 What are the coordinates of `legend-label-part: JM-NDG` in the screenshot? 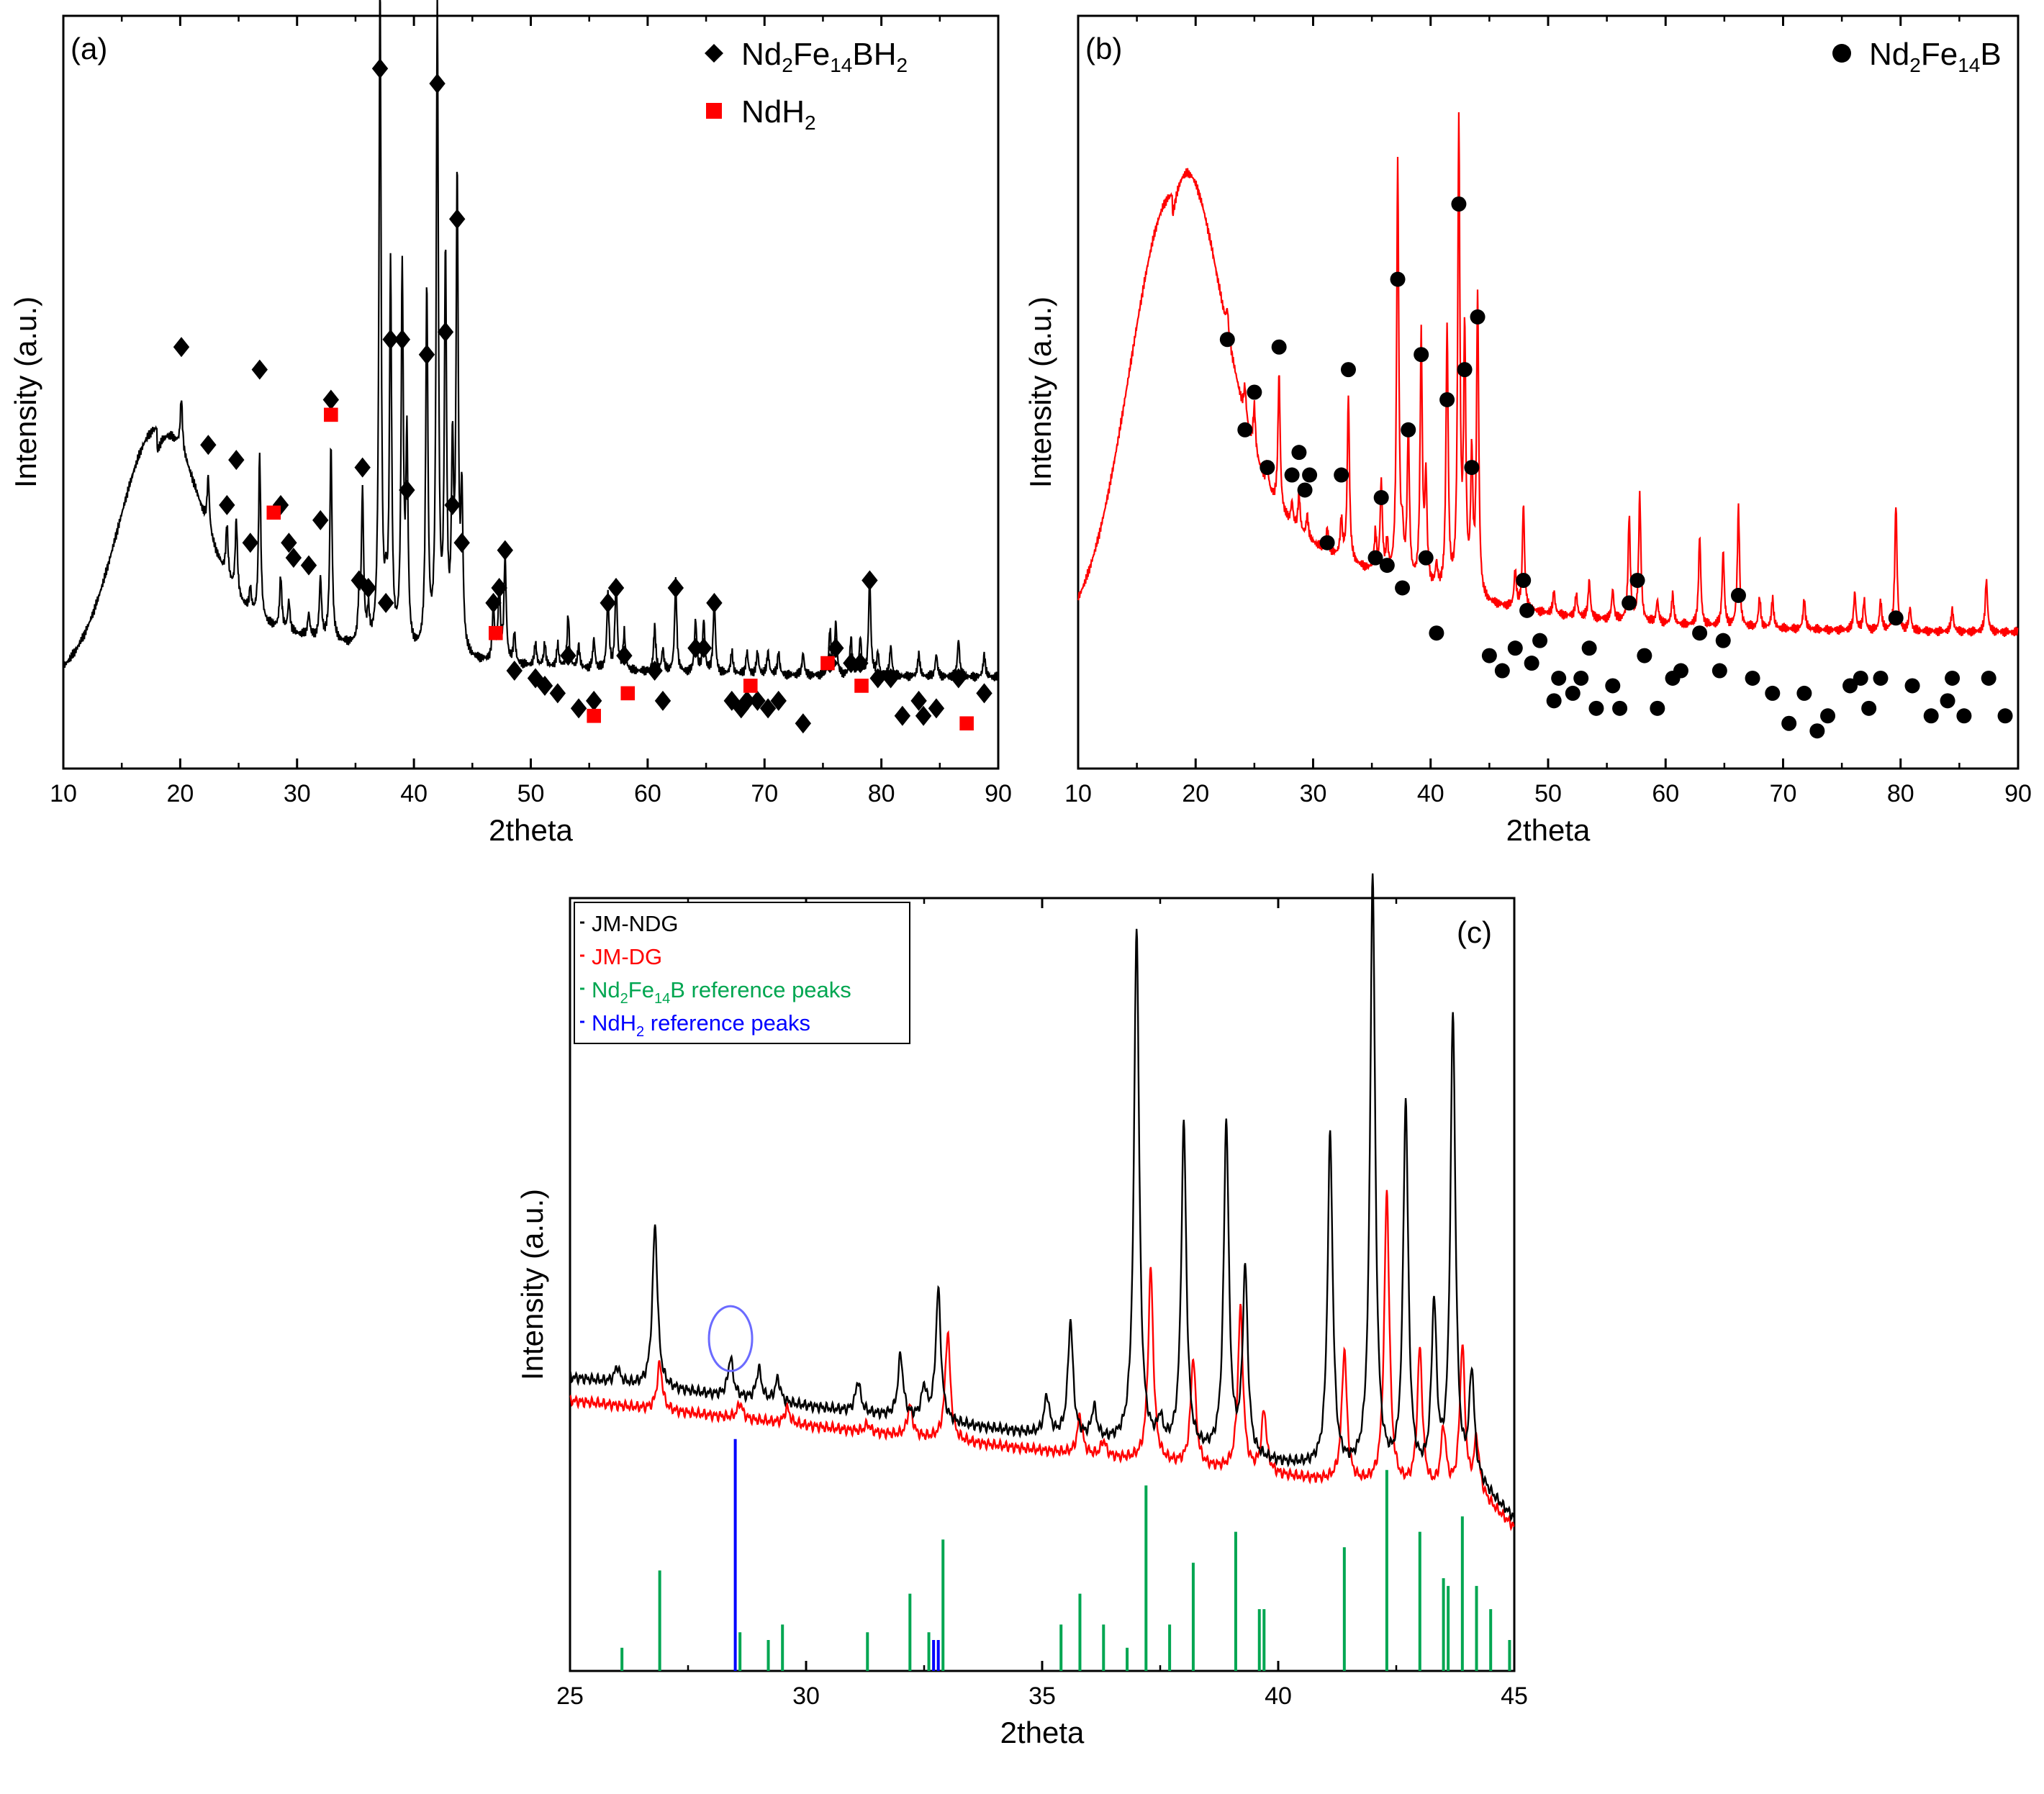 It's located at (635, 923).